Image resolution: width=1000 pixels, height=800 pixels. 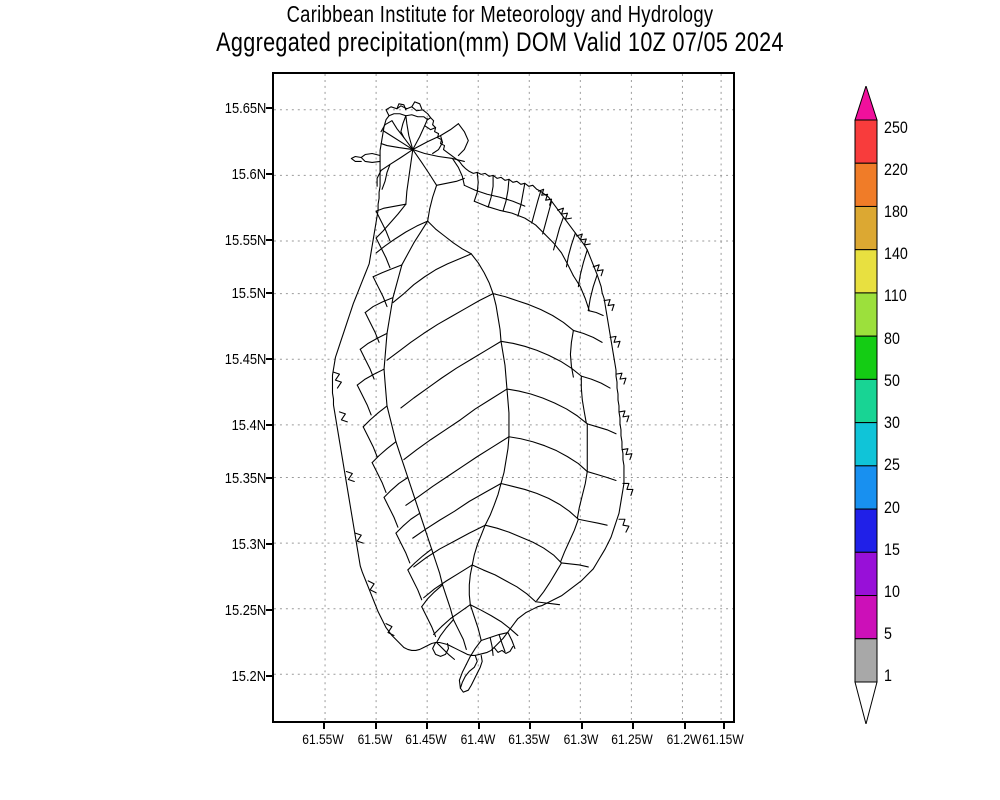 I want to click on y-axis-label: 15.6N, so click(x=248, y=174).